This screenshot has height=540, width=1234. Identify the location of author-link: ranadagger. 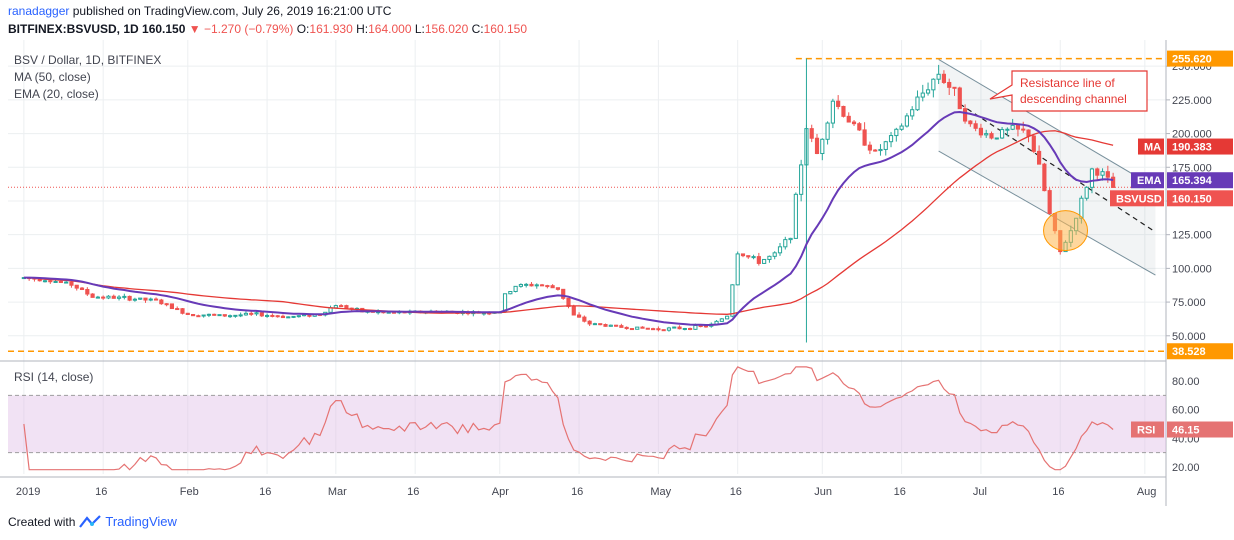
(39, 11).